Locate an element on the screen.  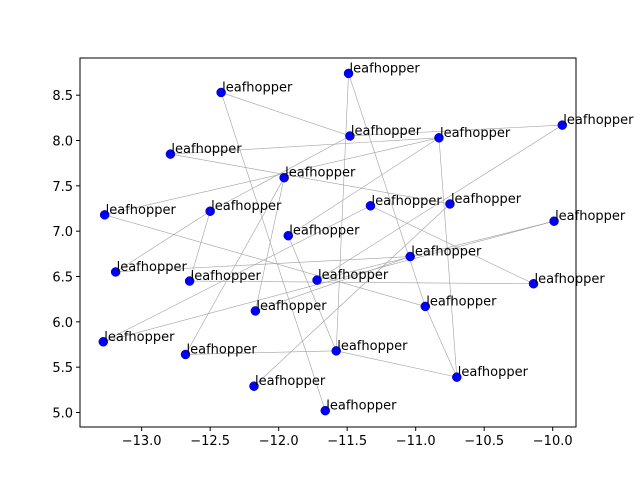
y-tick-label: 5.0 is located at coordinates (62, 413).